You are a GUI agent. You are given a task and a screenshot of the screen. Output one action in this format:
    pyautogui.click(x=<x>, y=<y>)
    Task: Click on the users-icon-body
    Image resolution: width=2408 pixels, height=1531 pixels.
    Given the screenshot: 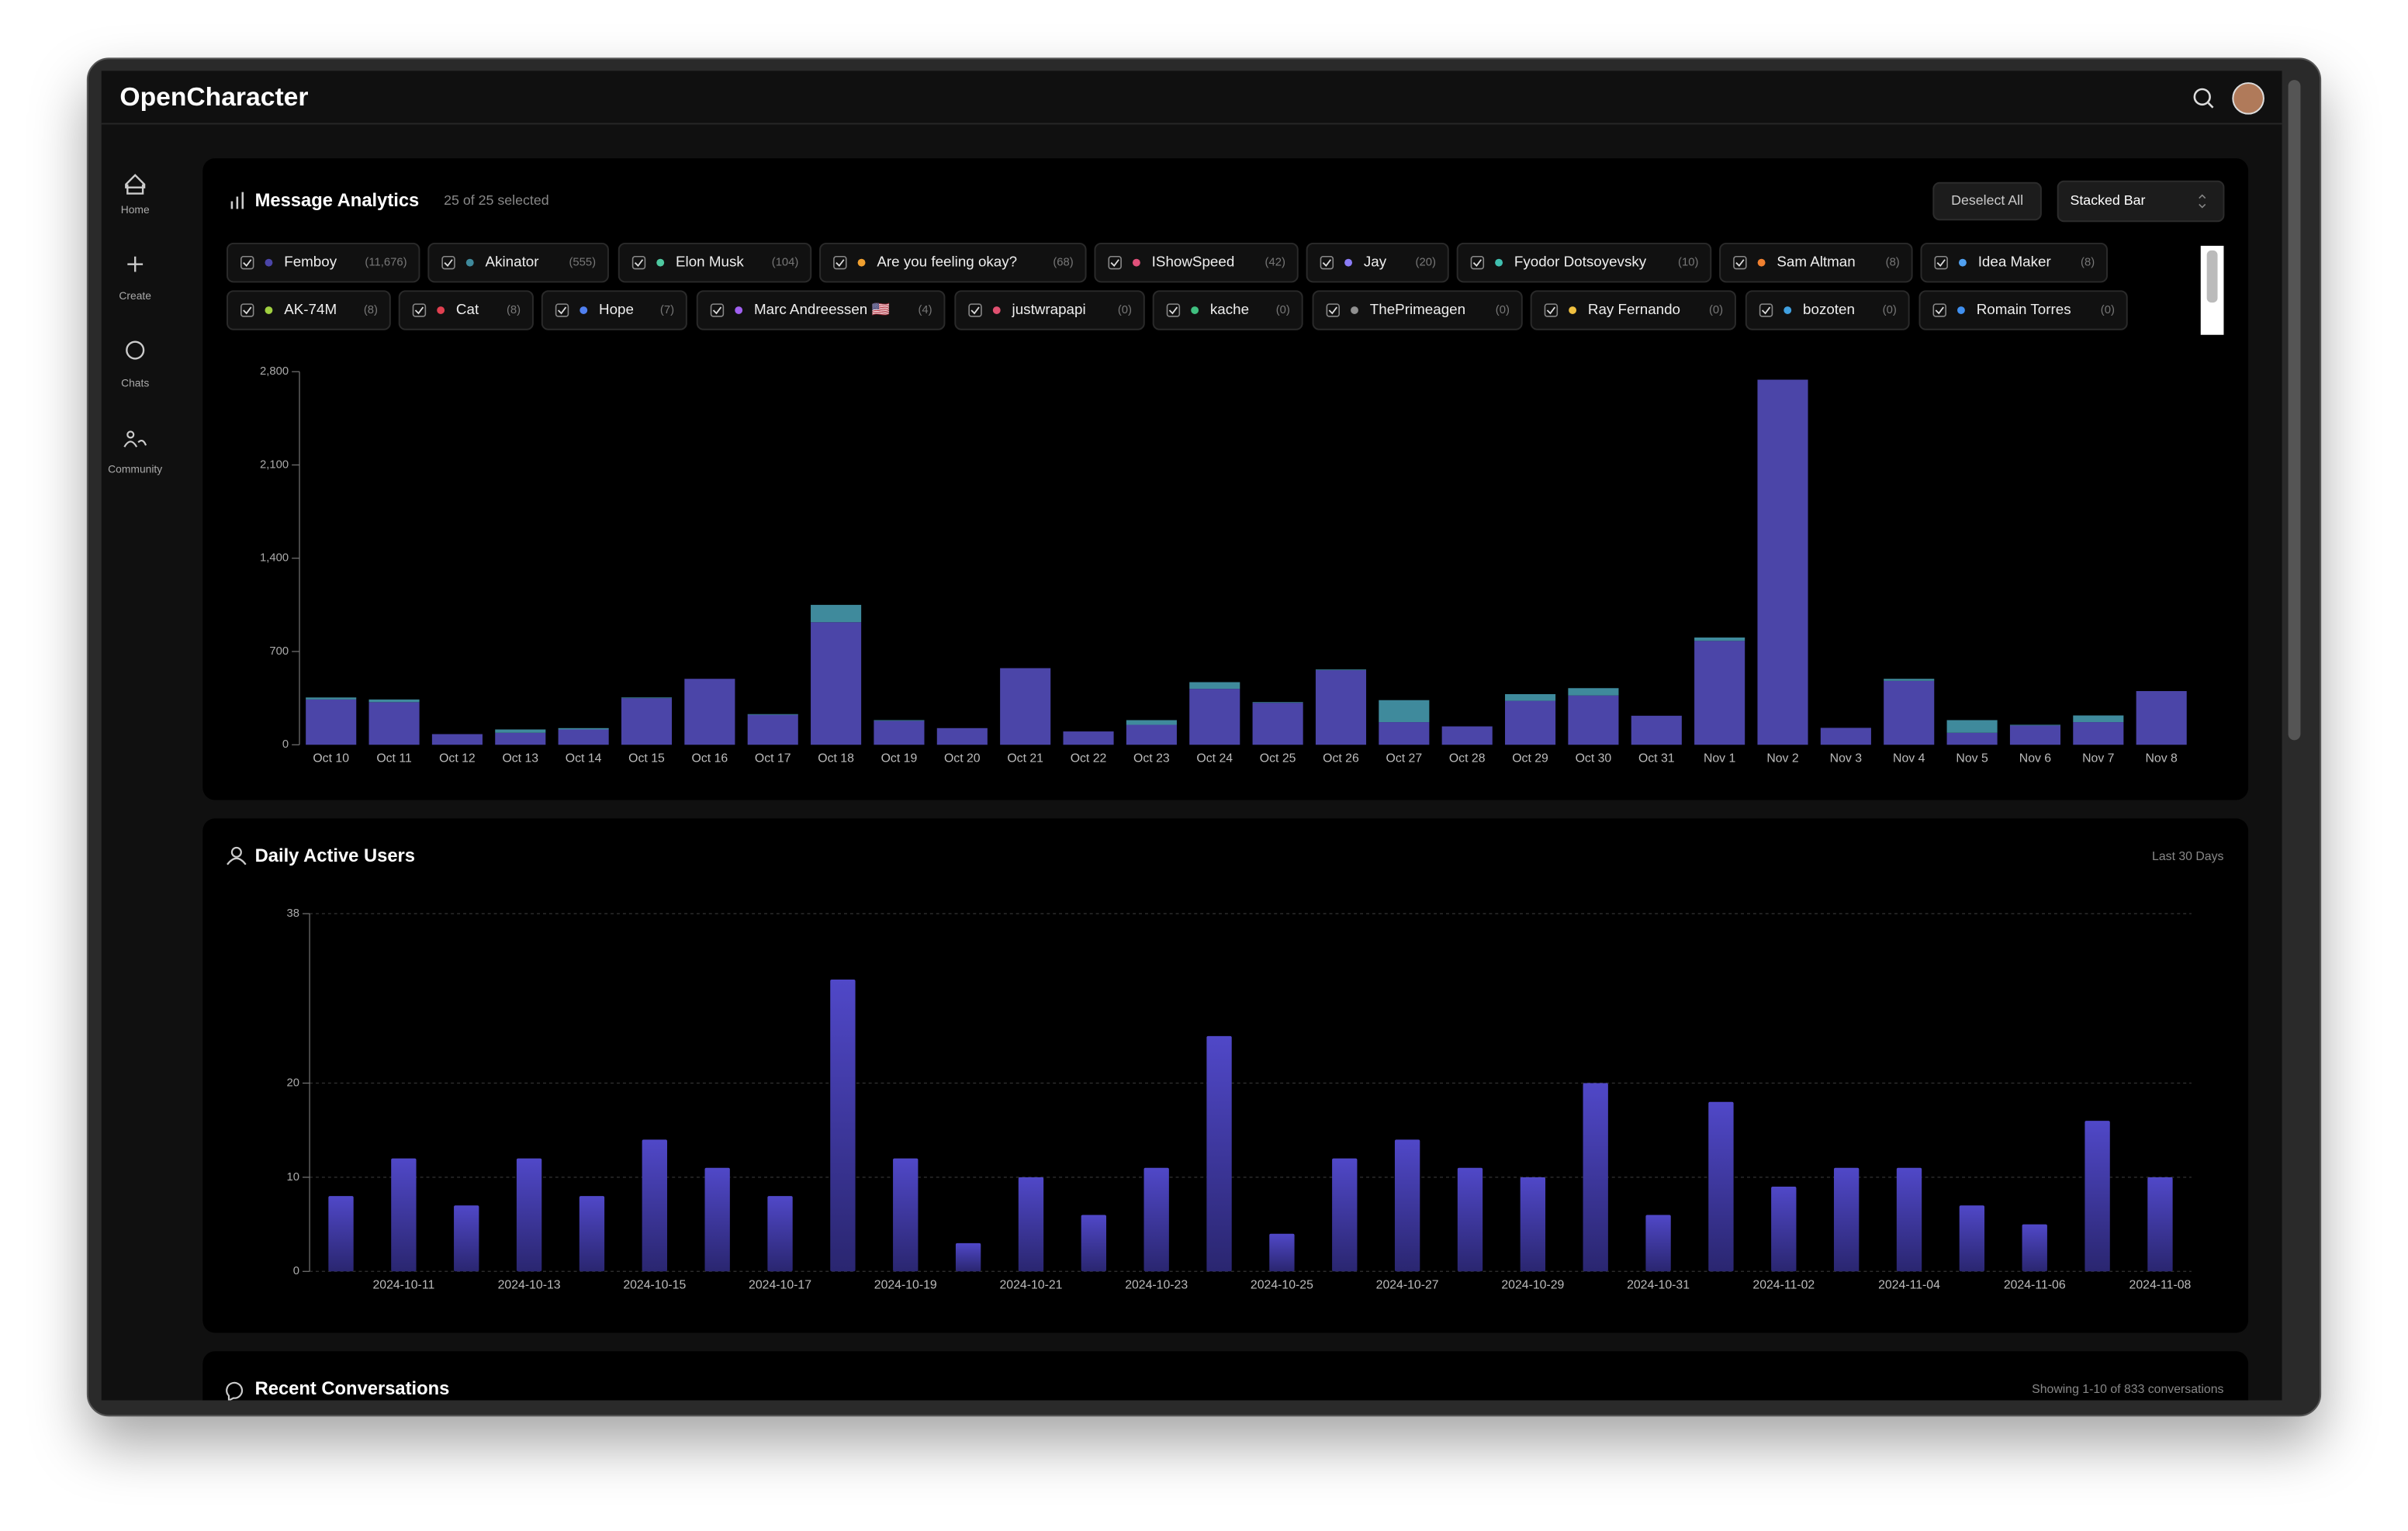 What is the action you would take?
    pyautogui.click(x=237, y=861)
    